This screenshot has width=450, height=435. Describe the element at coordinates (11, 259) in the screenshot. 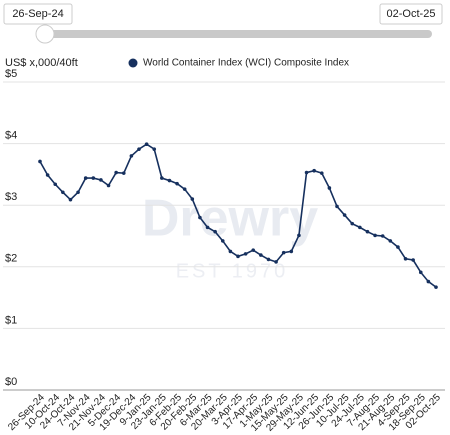

I see `y-tick-label: $2` at that location.